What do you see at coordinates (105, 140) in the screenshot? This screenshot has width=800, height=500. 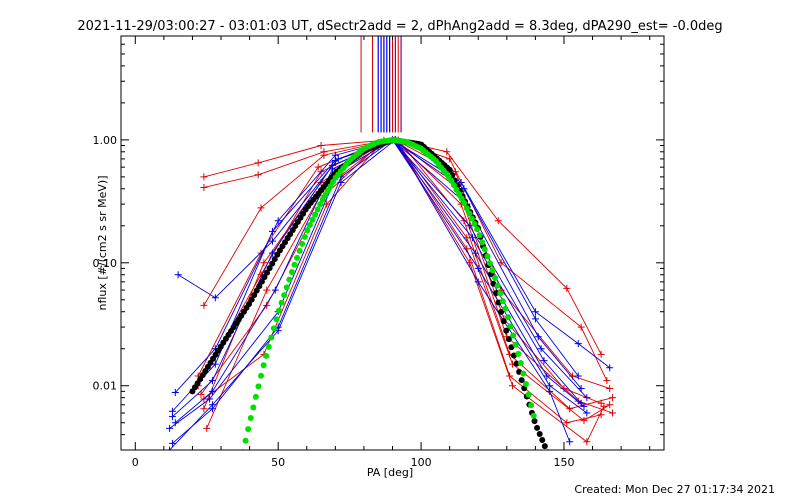 I see `y-tick-label: 1.00` at bounding box center [105, 140].